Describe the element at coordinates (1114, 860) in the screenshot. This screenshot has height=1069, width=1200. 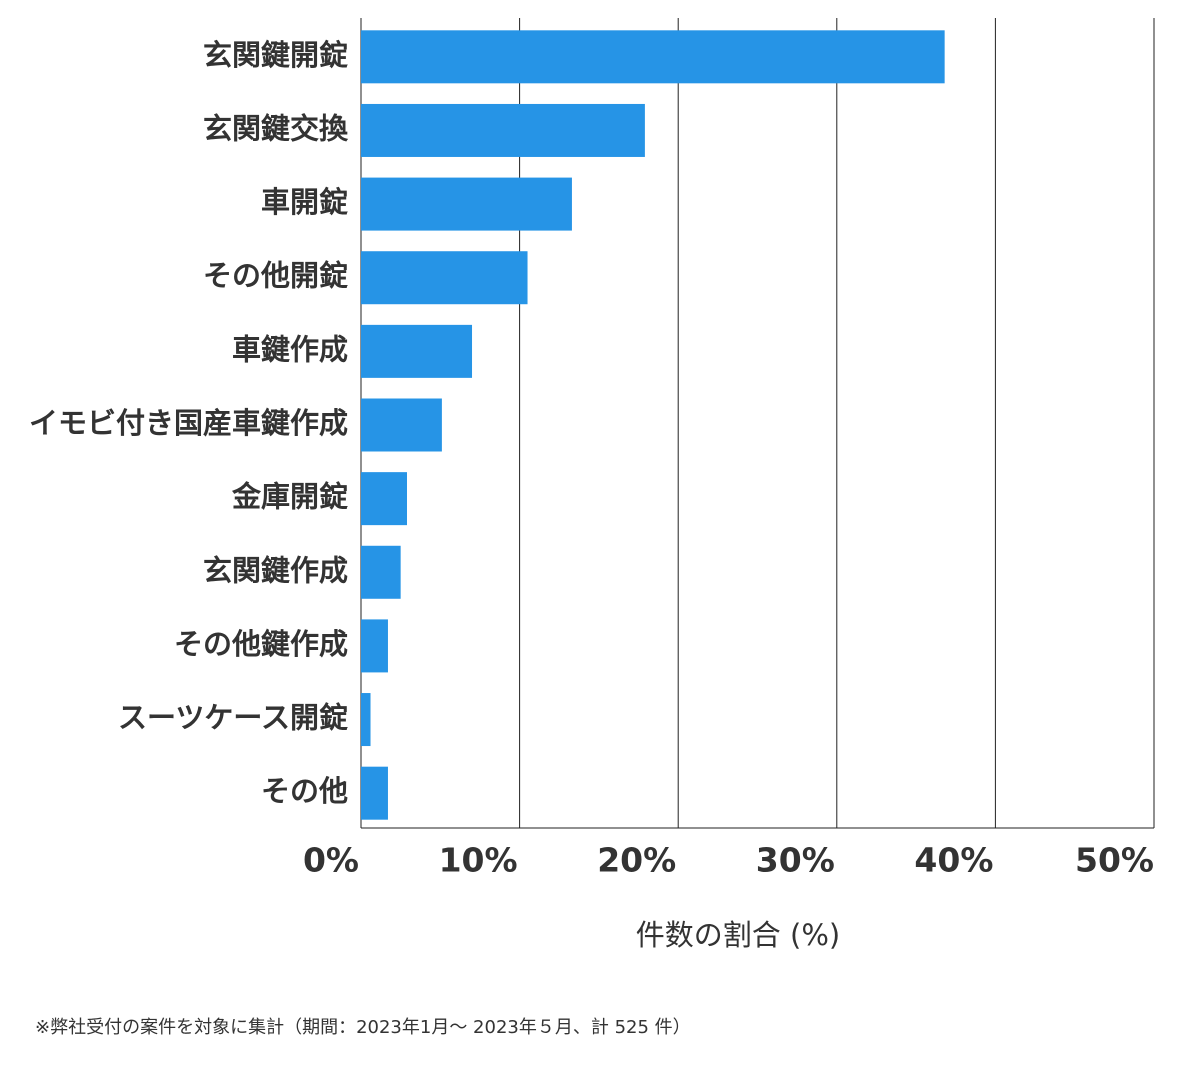
I see `x-tick-label: 50%` at that location.